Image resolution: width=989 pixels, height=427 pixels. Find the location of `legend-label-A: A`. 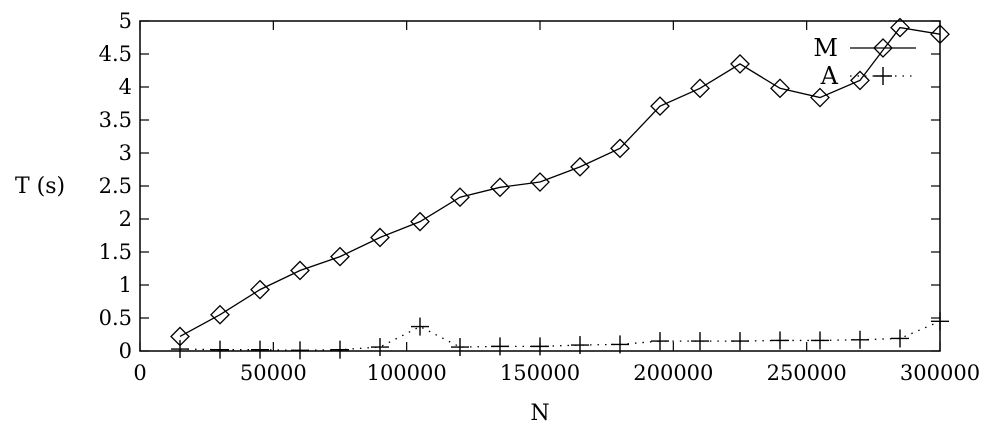

legend-label-A: A is located at coordinates (829, 76).